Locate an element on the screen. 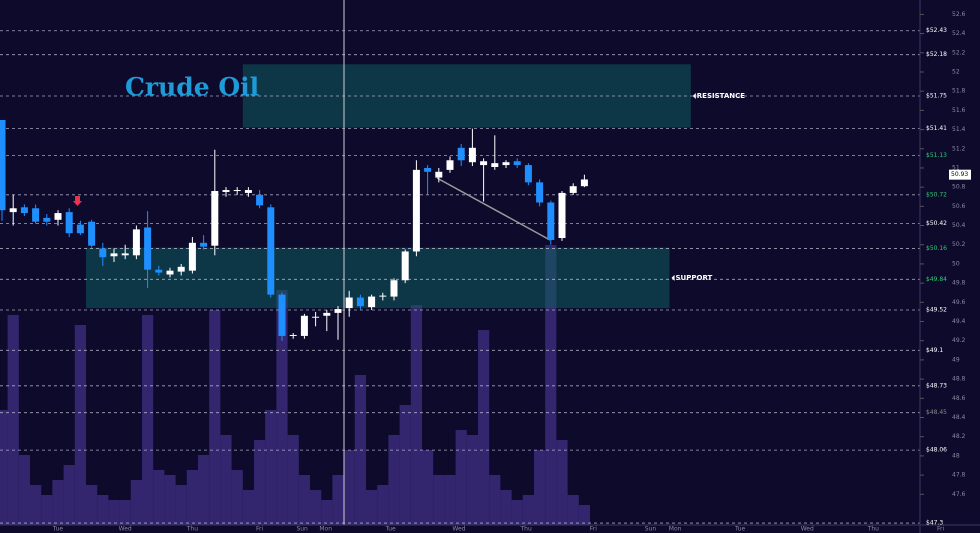 The image size is (980, 533). price-level-label: $50.72 is located at coordinates (936, 194).